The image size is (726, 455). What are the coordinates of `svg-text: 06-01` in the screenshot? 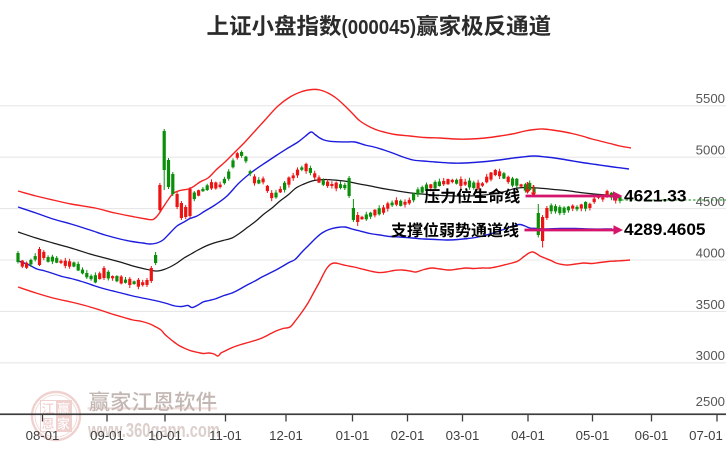 It's located at (652, 435).